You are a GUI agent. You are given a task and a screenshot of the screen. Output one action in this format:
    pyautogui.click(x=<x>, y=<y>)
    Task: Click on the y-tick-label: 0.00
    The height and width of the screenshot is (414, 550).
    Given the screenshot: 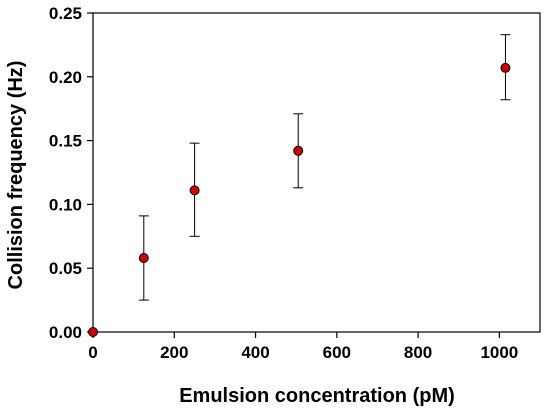 What is the action you would take?
    pyautogui.click(x=65, y=332)
    